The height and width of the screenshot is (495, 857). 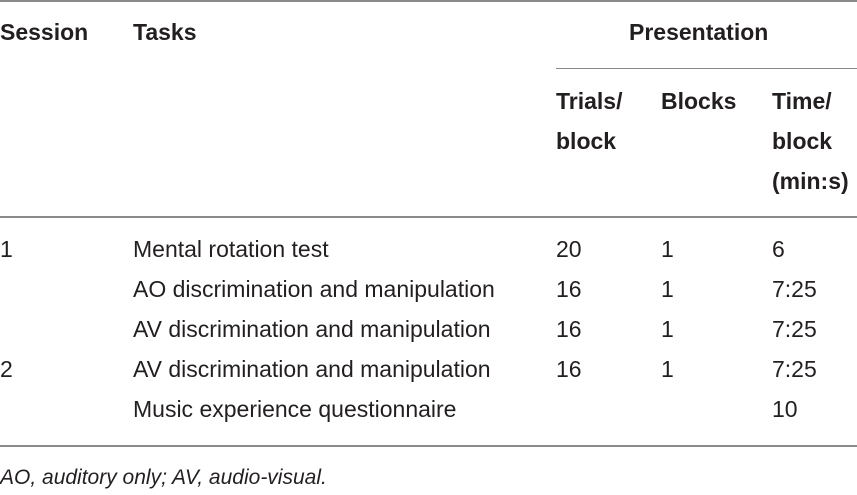 I want to click on header-trials-line2: block, so click(x=586, y=141).